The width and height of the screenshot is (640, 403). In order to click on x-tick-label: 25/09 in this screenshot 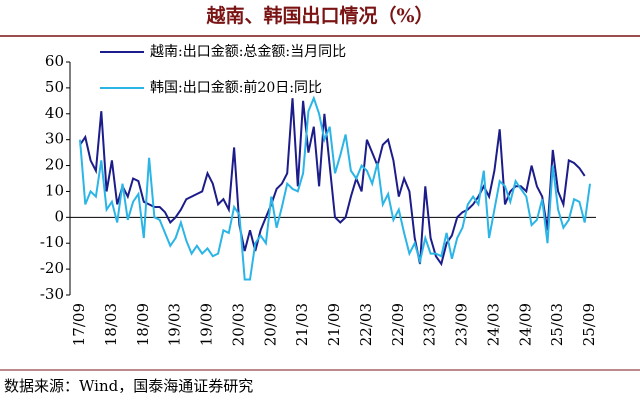, I will do `click(589, 324)`.